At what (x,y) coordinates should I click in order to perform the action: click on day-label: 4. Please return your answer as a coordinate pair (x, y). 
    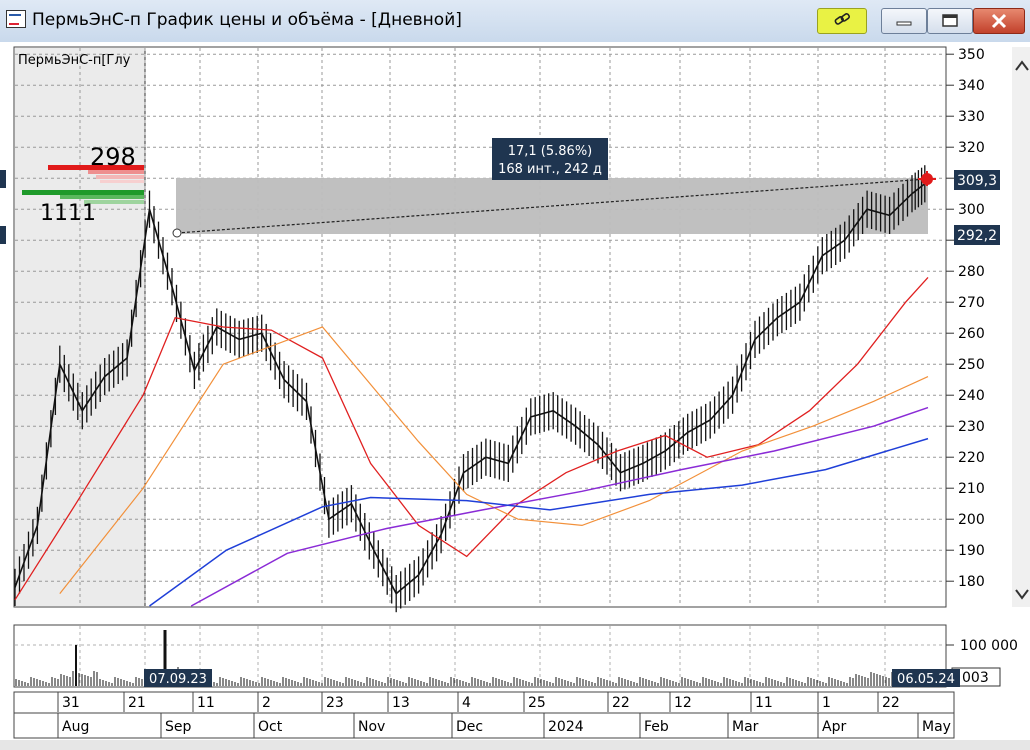
    Looking at the image, I should click on (466, 703).